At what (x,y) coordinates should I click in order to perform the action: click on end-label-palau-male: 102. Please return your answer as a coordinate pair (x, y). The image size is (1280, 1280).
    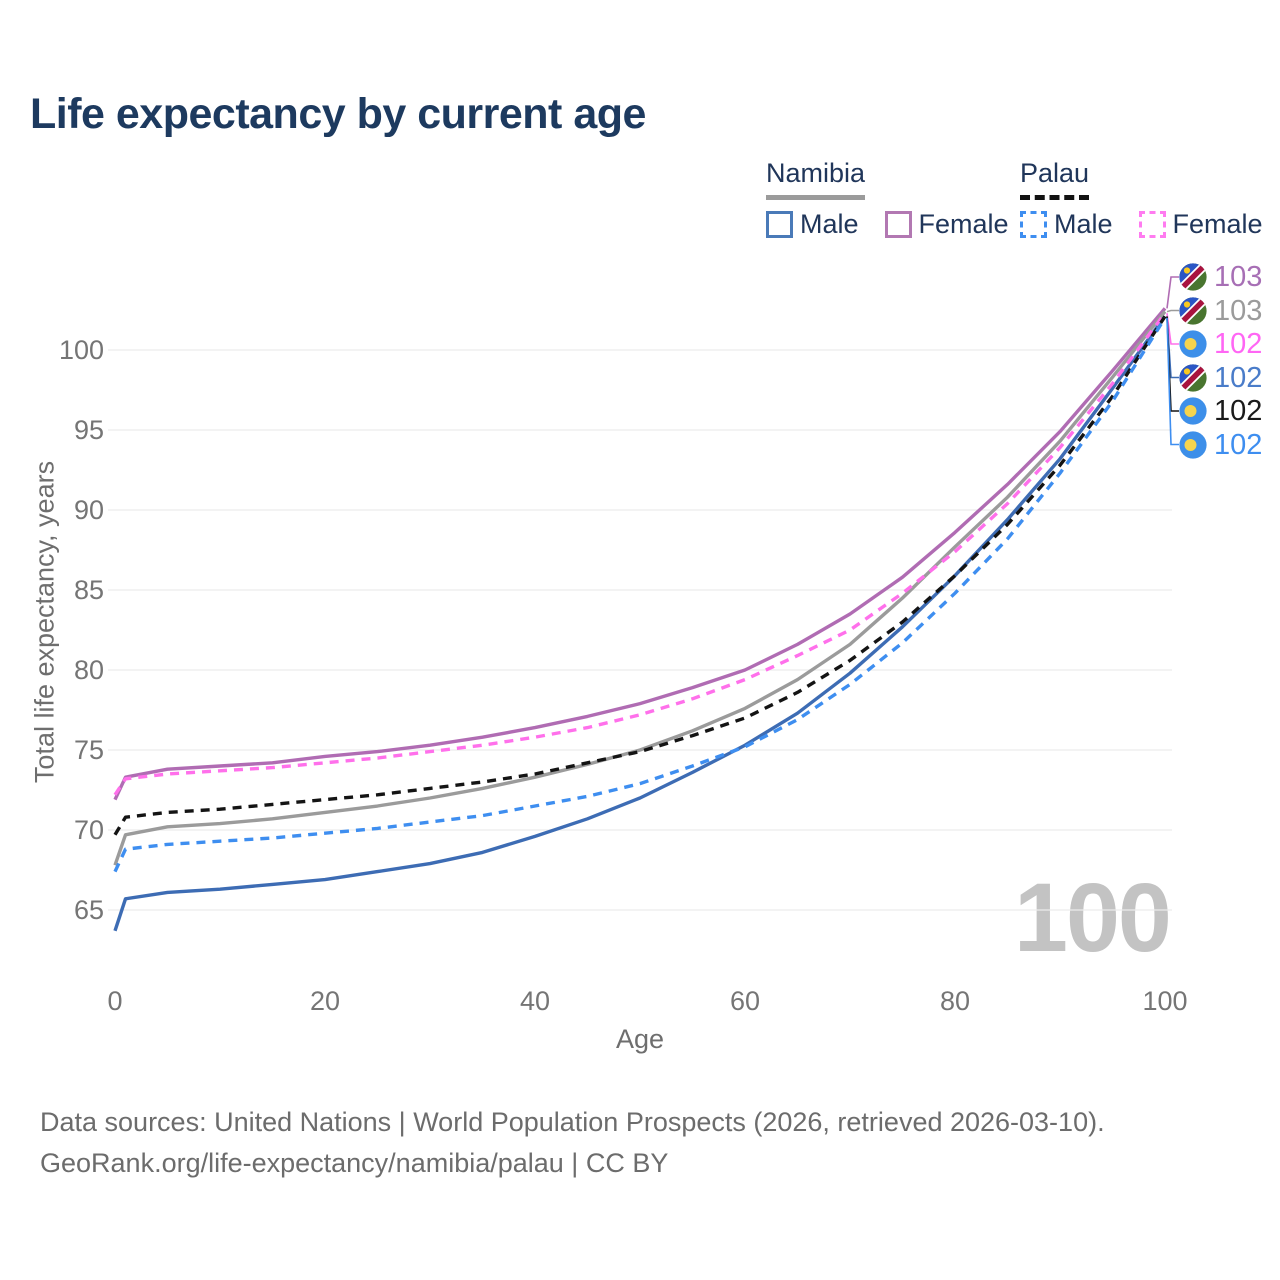
    Looking at the image, I should click on (1220, 445).